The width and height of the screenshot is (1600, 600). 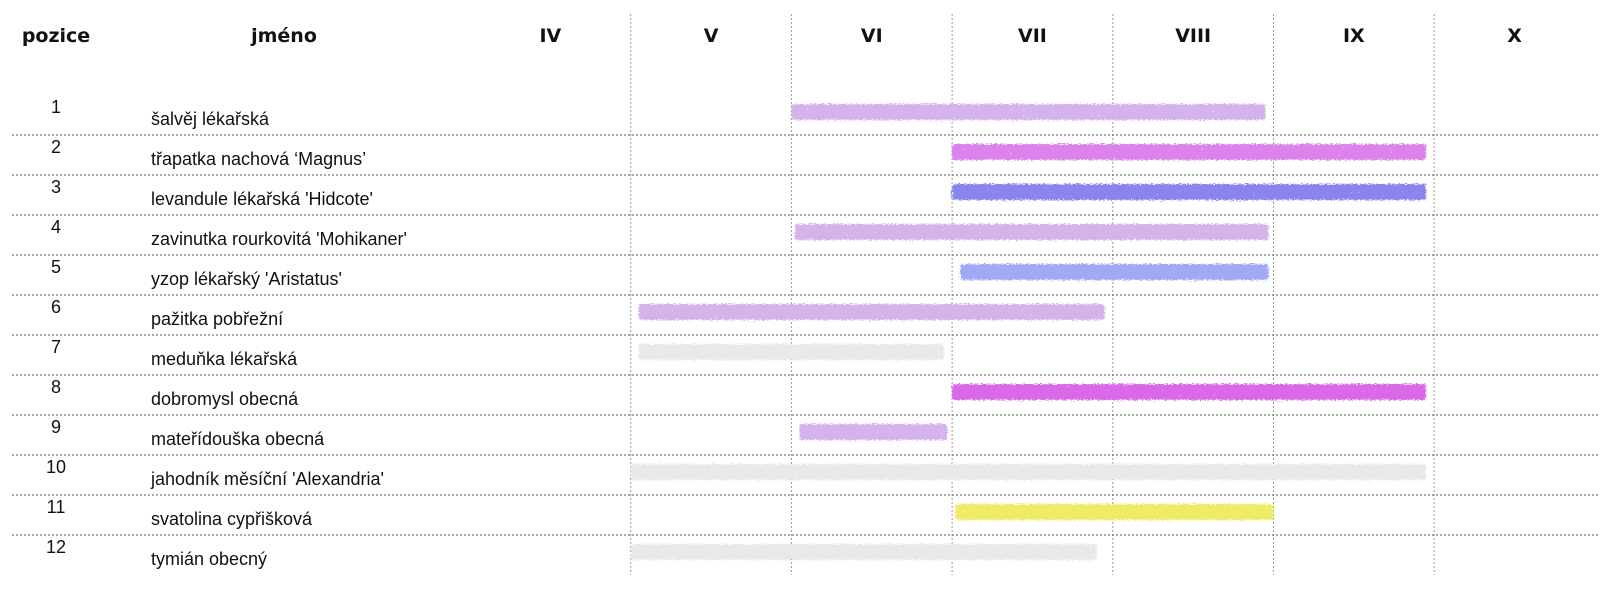 I want to click on month-label-vii: VII, so click(x=1032, y=36).